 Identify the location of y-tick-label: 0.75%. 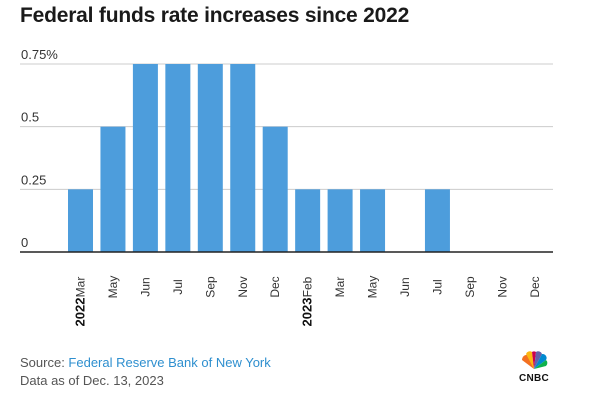
(39, 54).